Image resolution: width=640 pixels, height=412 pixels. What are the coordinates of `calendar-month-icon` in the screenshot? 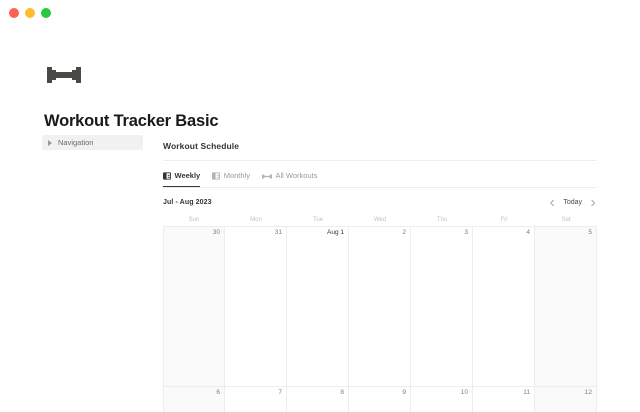 It's located at (216, 176).